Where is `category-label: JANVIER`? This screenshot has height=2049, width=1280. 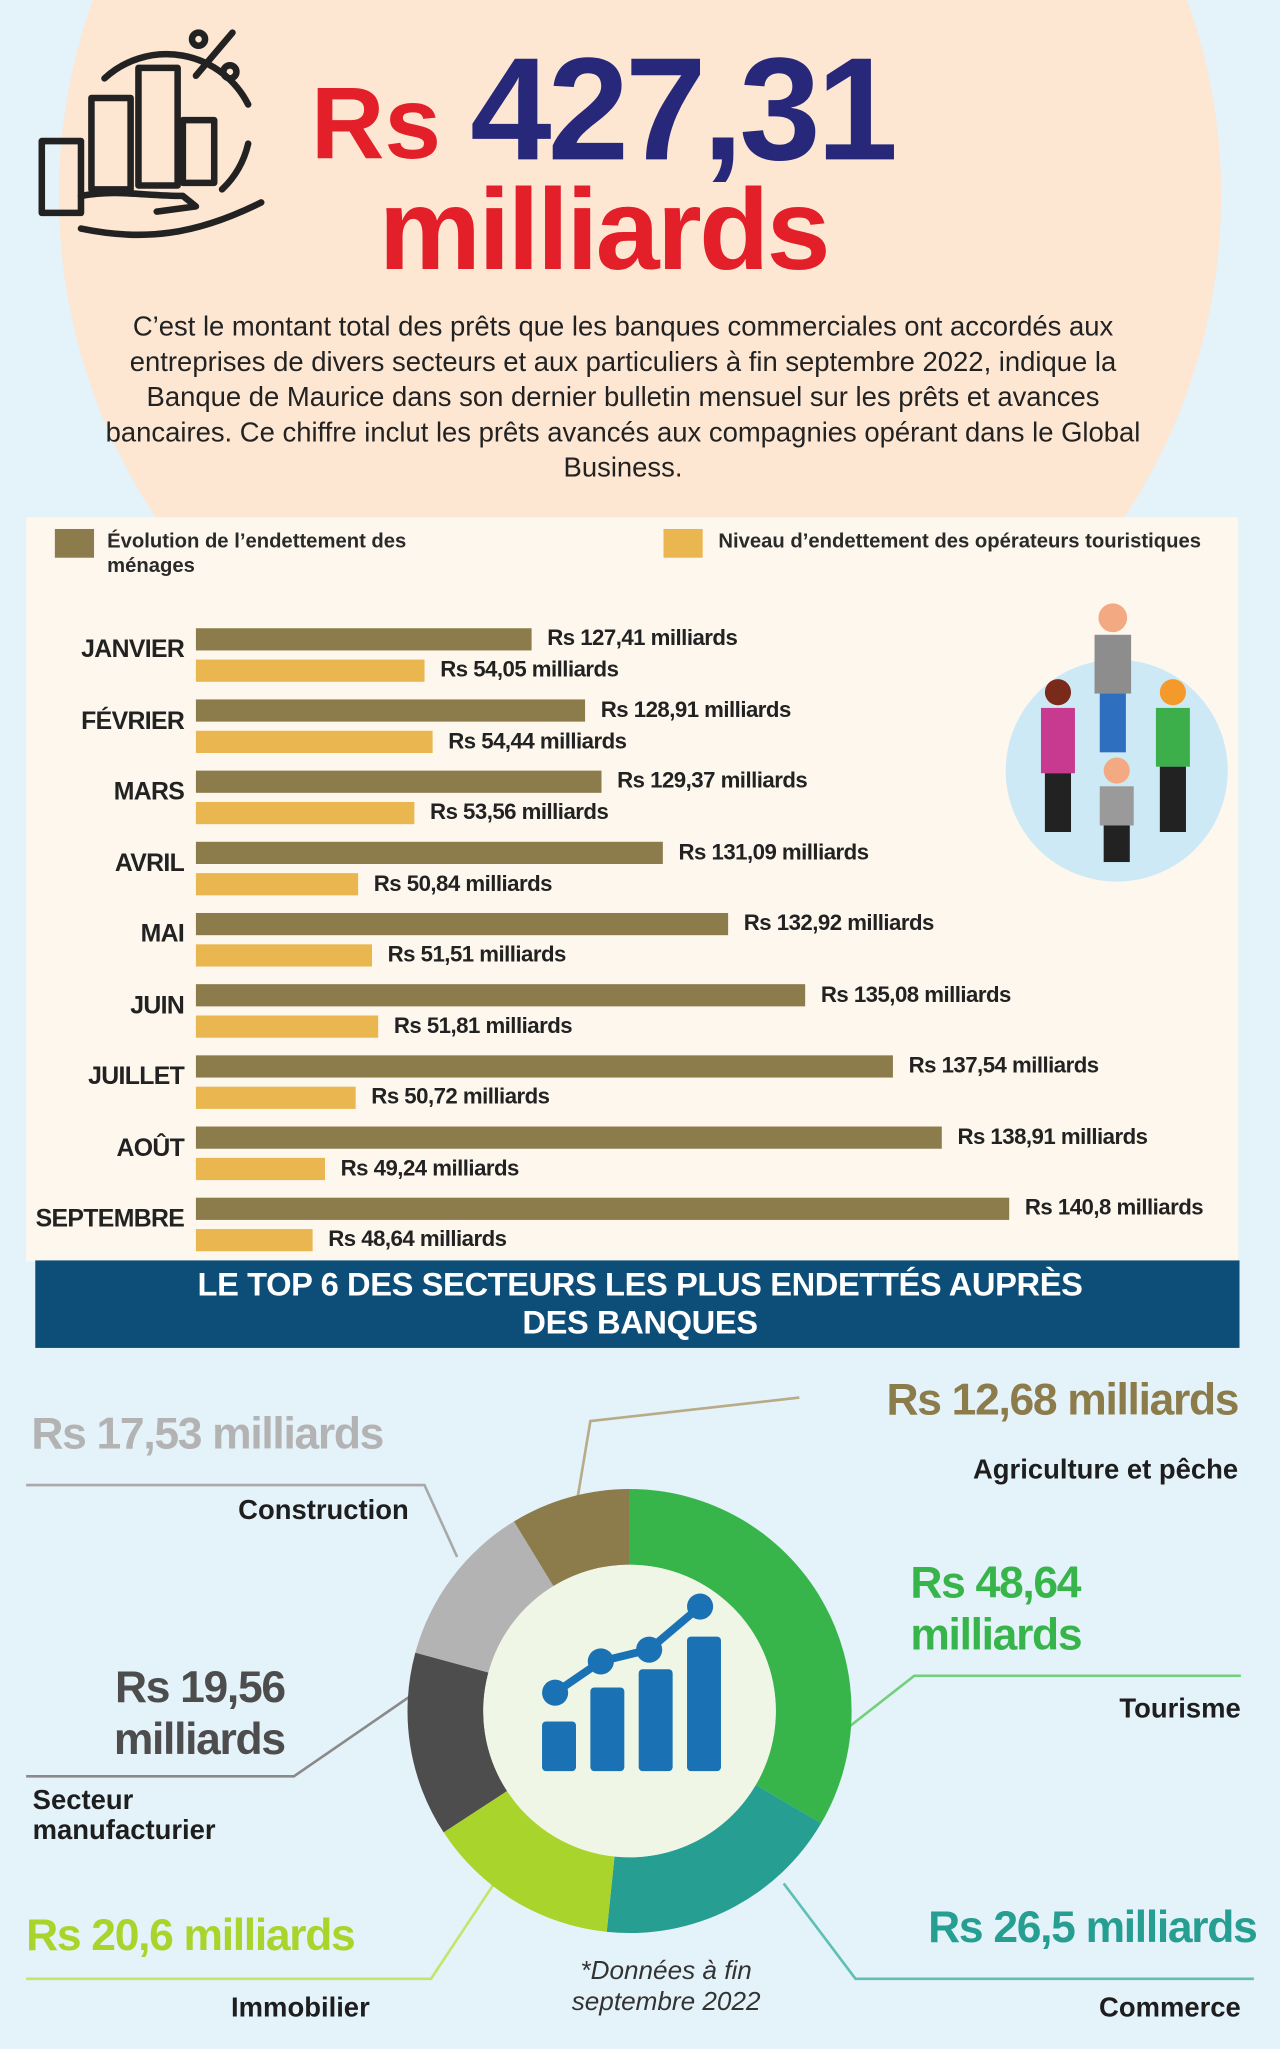
category-label: JANVIER is located at coordinates (133, 650).